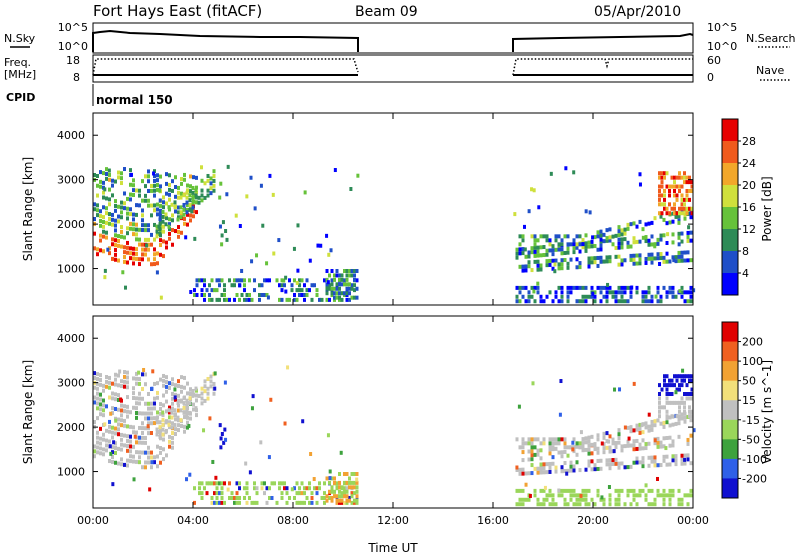  I want to click on colorbar-tick-label-power-5: 24, so click(749, 163).